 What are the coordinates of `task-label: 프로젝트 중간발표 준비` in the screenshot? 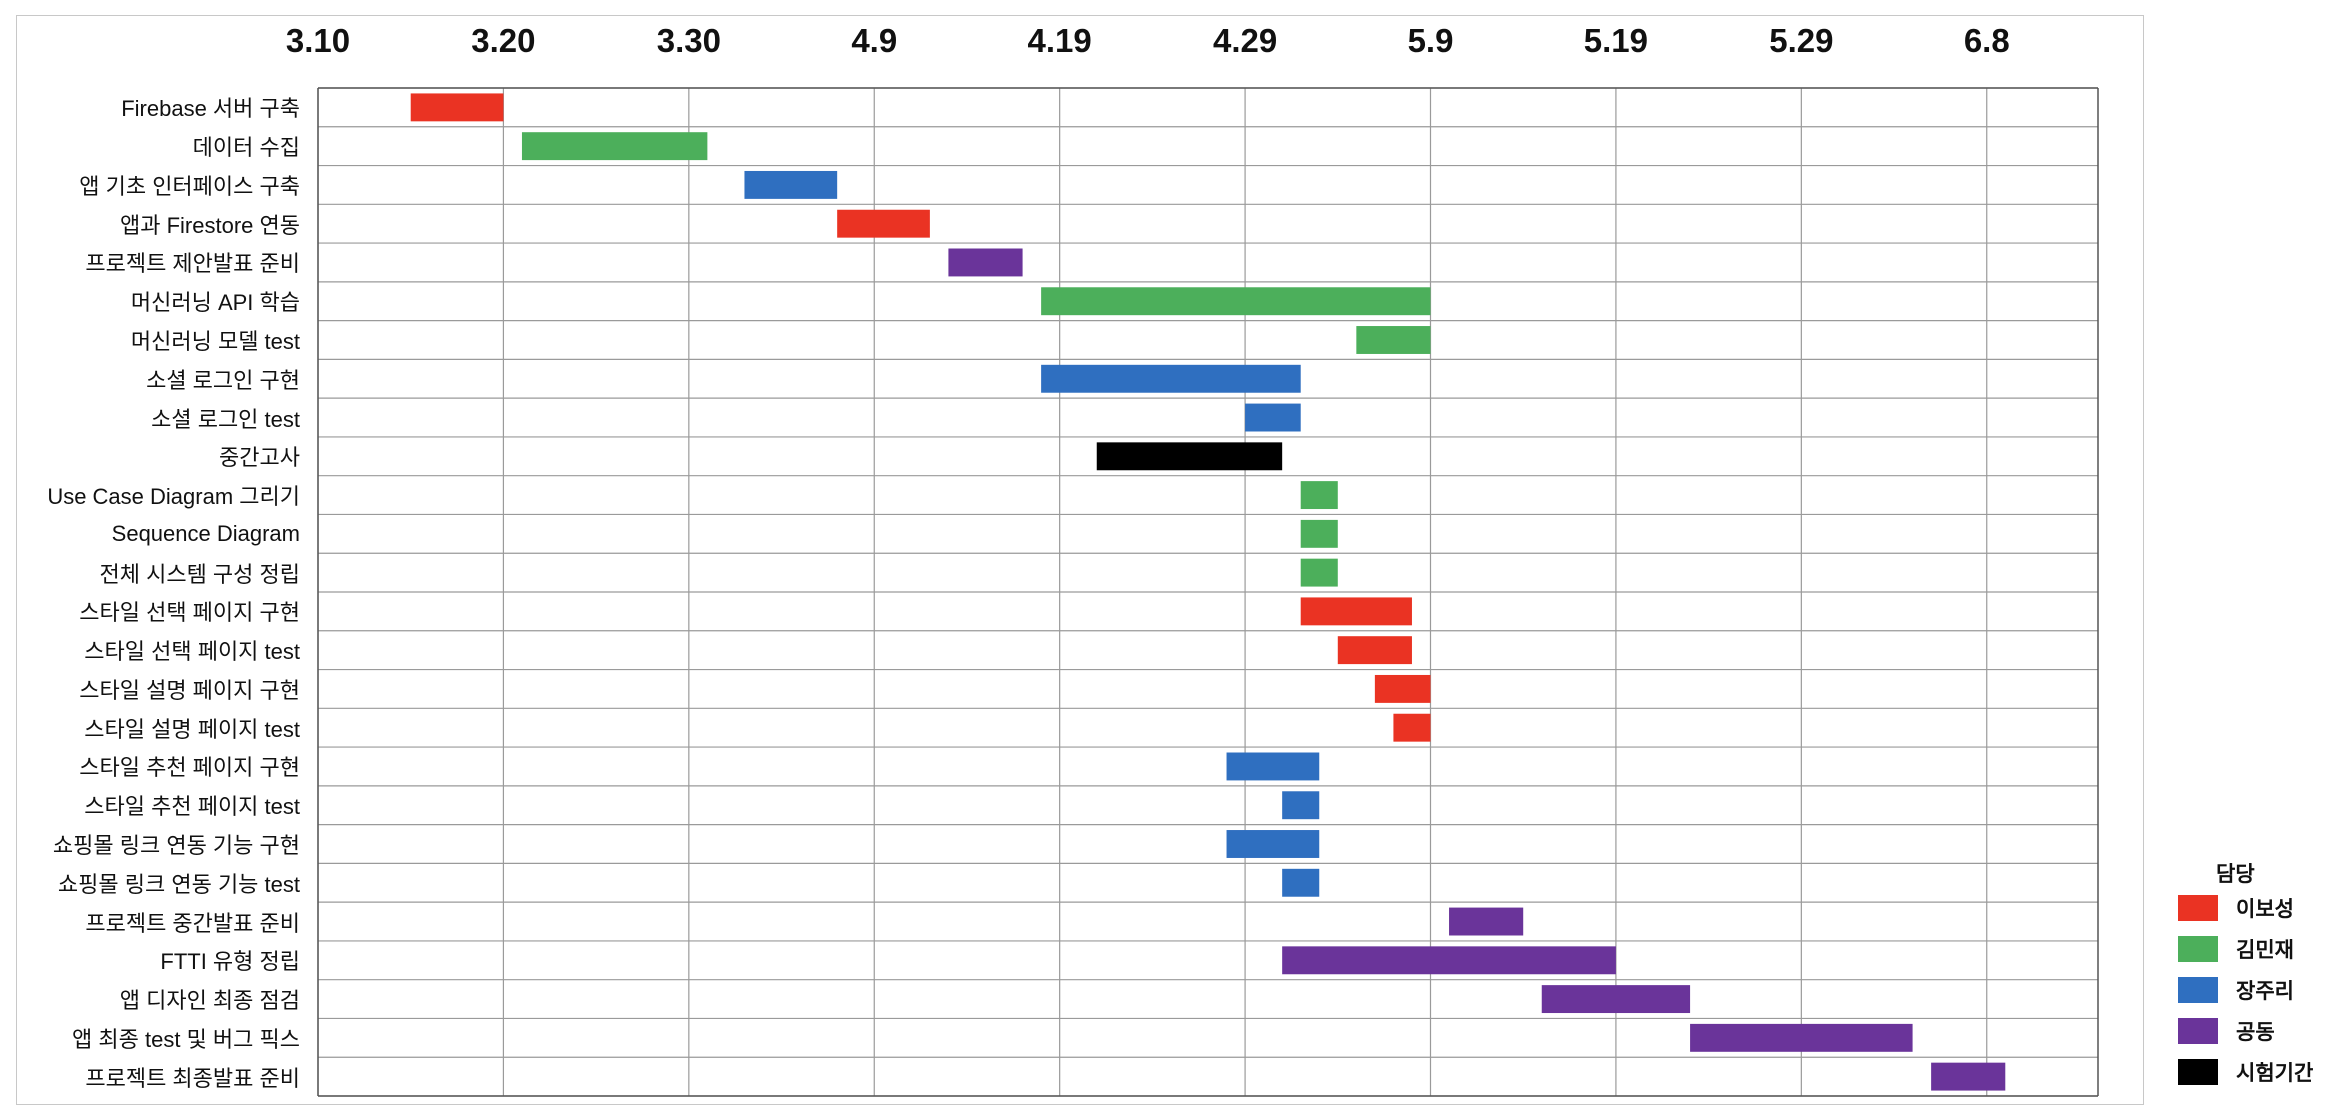 It's located at (192, 923).